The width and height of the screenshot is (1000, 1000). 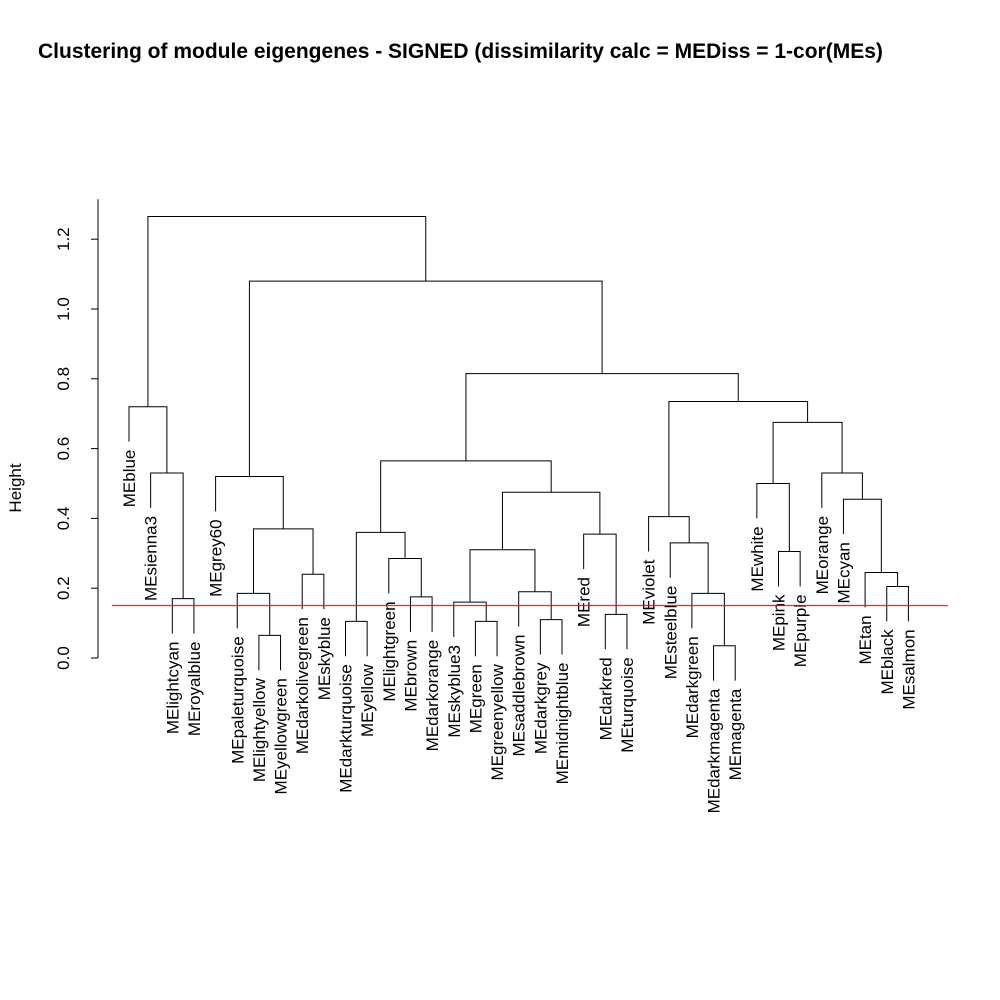 I want to click on y-axis-label: Height, so click(x=15, y=487).